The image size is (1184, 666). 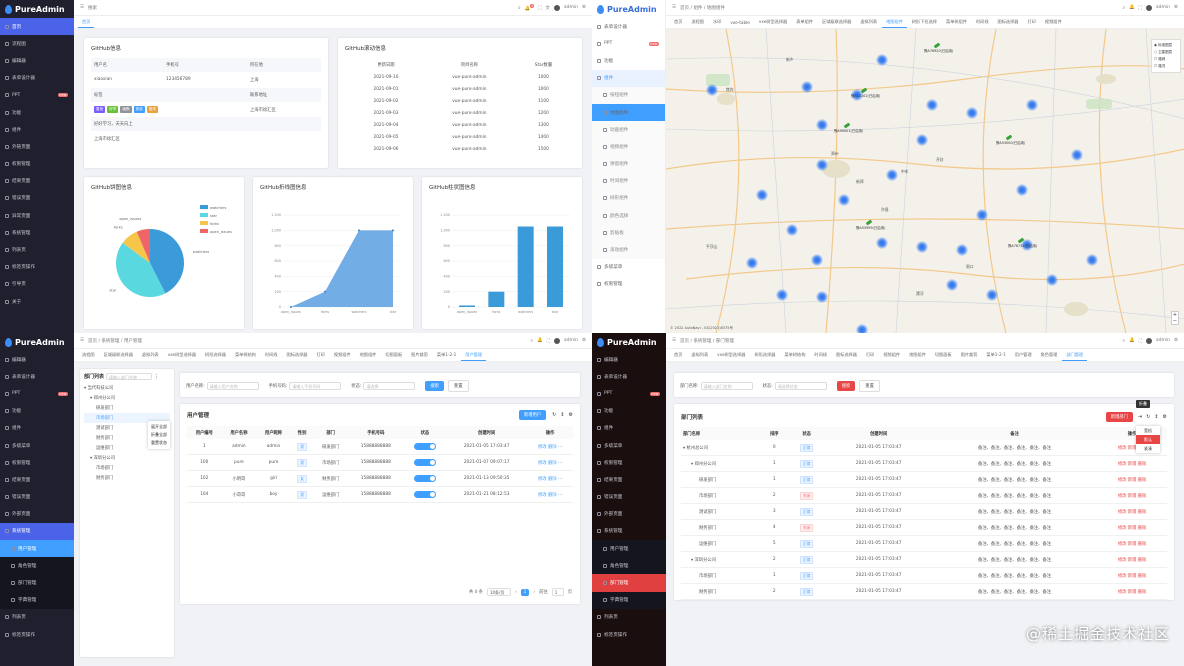 I want to click on search-button: 搜索, so click(x=846, y=386).